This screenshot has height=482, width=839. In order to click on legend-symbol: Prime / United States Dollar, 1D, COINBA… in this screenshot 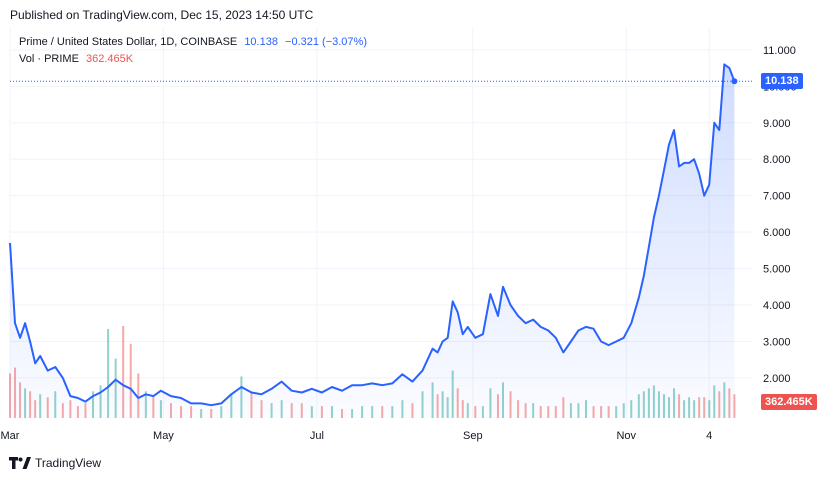, I will do `click(128, 42)`.